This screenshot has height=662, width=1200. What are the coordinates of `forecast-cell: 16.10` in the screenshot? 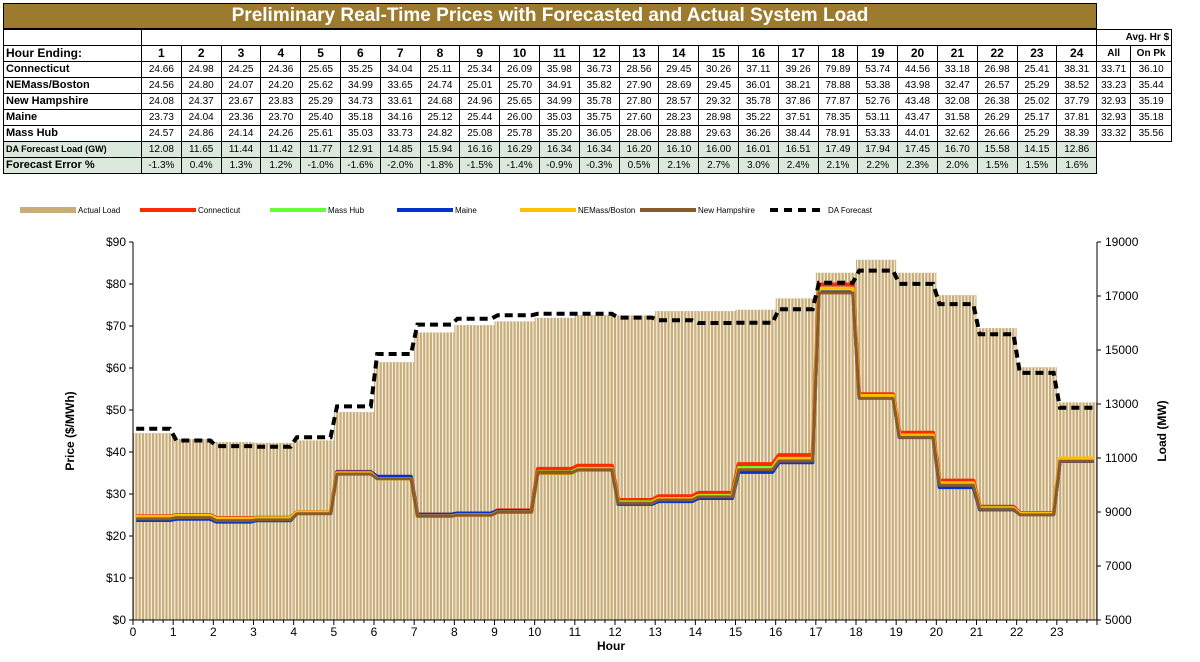 It's located at (679, 149).